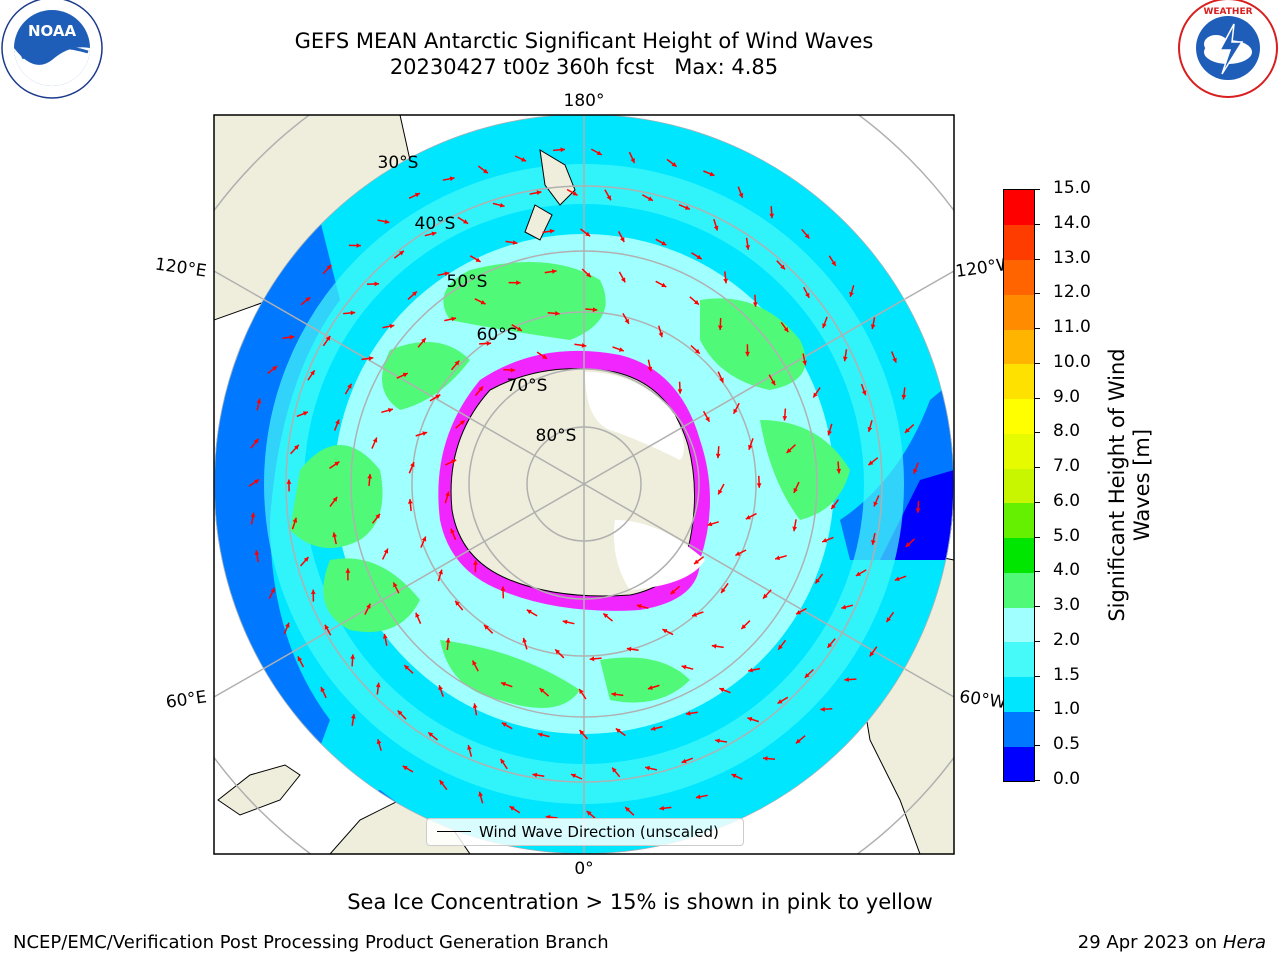 This screenshot has height=960, width=1280. I want to click on madagascar-land, so click(259, 790).